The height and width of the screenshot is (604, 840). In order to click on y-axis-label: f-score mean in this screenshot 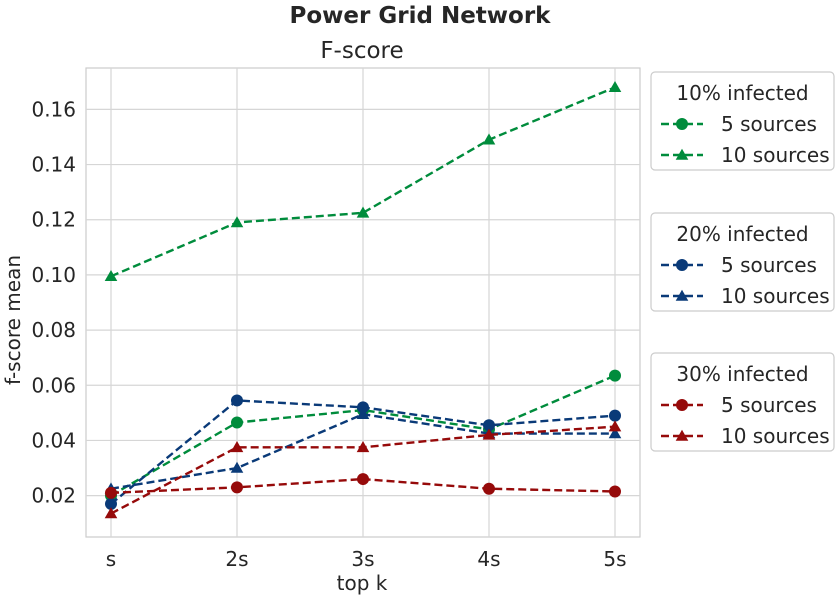, I will do `click(13, 320)`.